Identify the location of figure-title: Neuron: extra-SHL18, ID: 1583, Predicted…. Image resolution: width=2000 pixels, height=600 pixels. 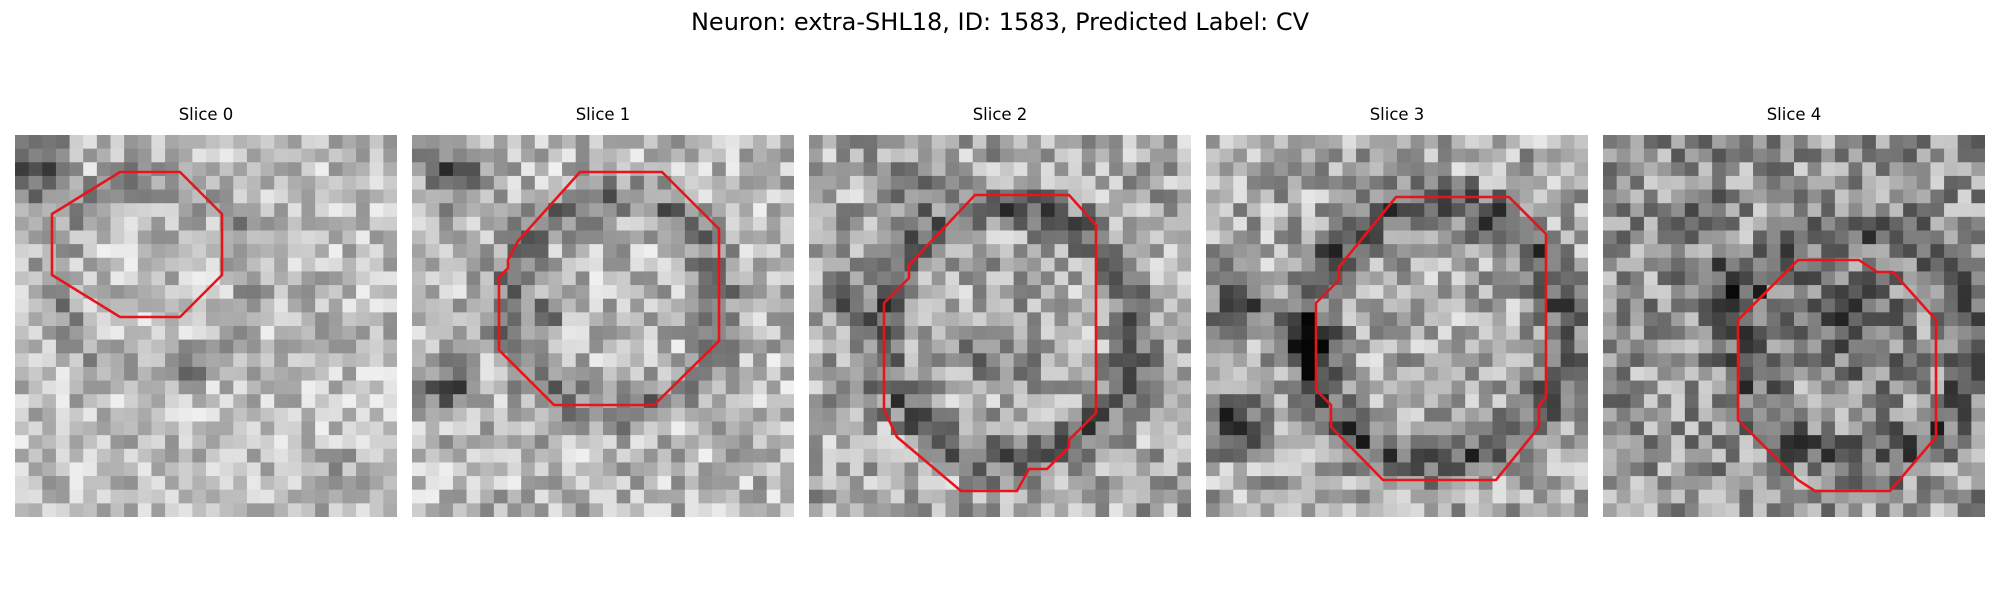
(1000, 22).